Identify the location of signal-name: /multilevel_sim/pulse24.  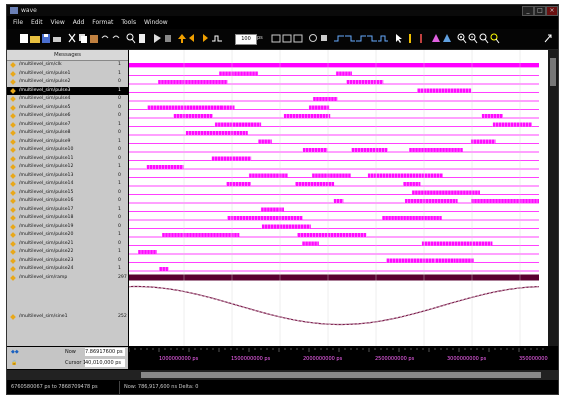
(46, 268).